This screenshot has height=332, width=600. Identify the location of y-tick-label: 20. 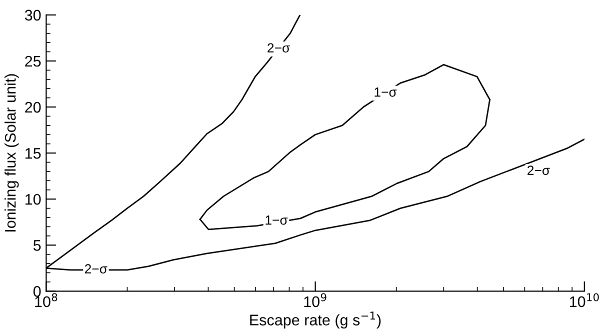
(33, 107).